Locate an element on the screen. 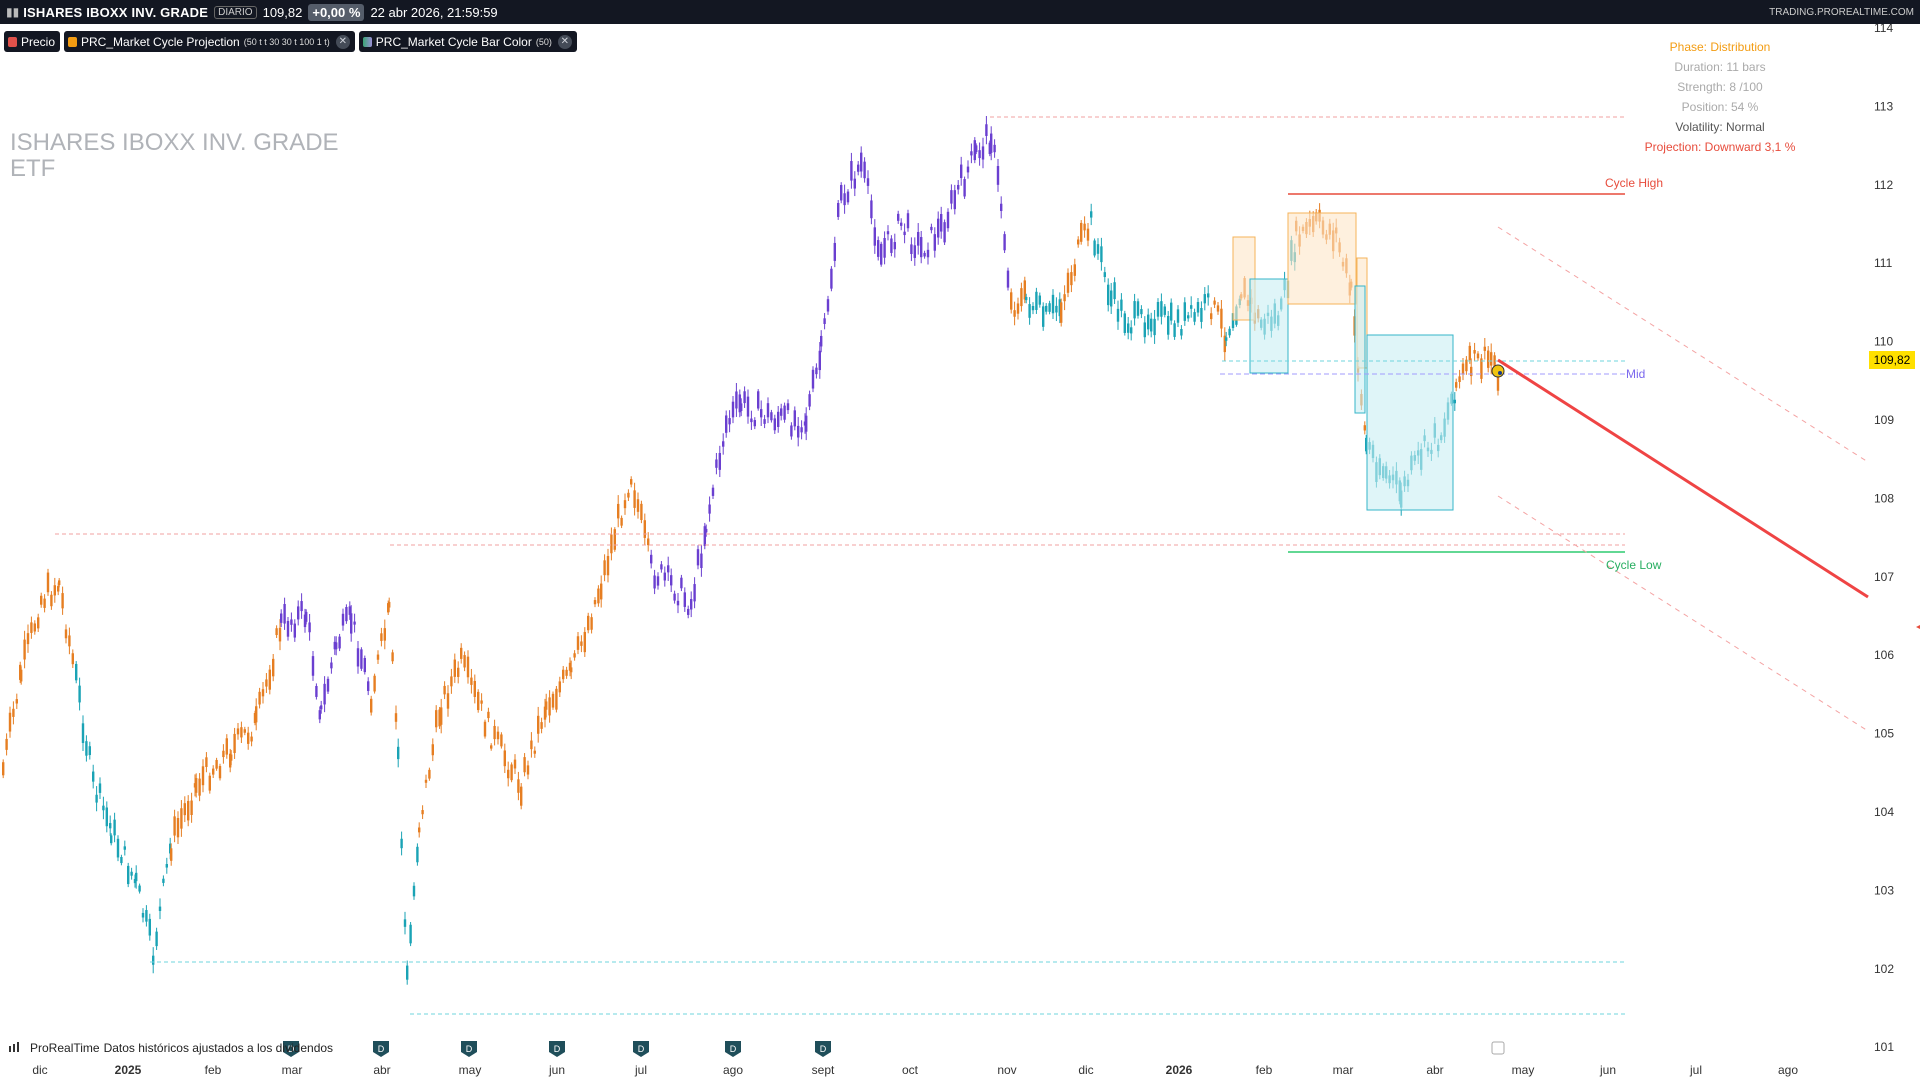 The height and width of the screenshot is (1080, 1920). timeframe-badge: DIARIO is located at coordinates (235, 12).